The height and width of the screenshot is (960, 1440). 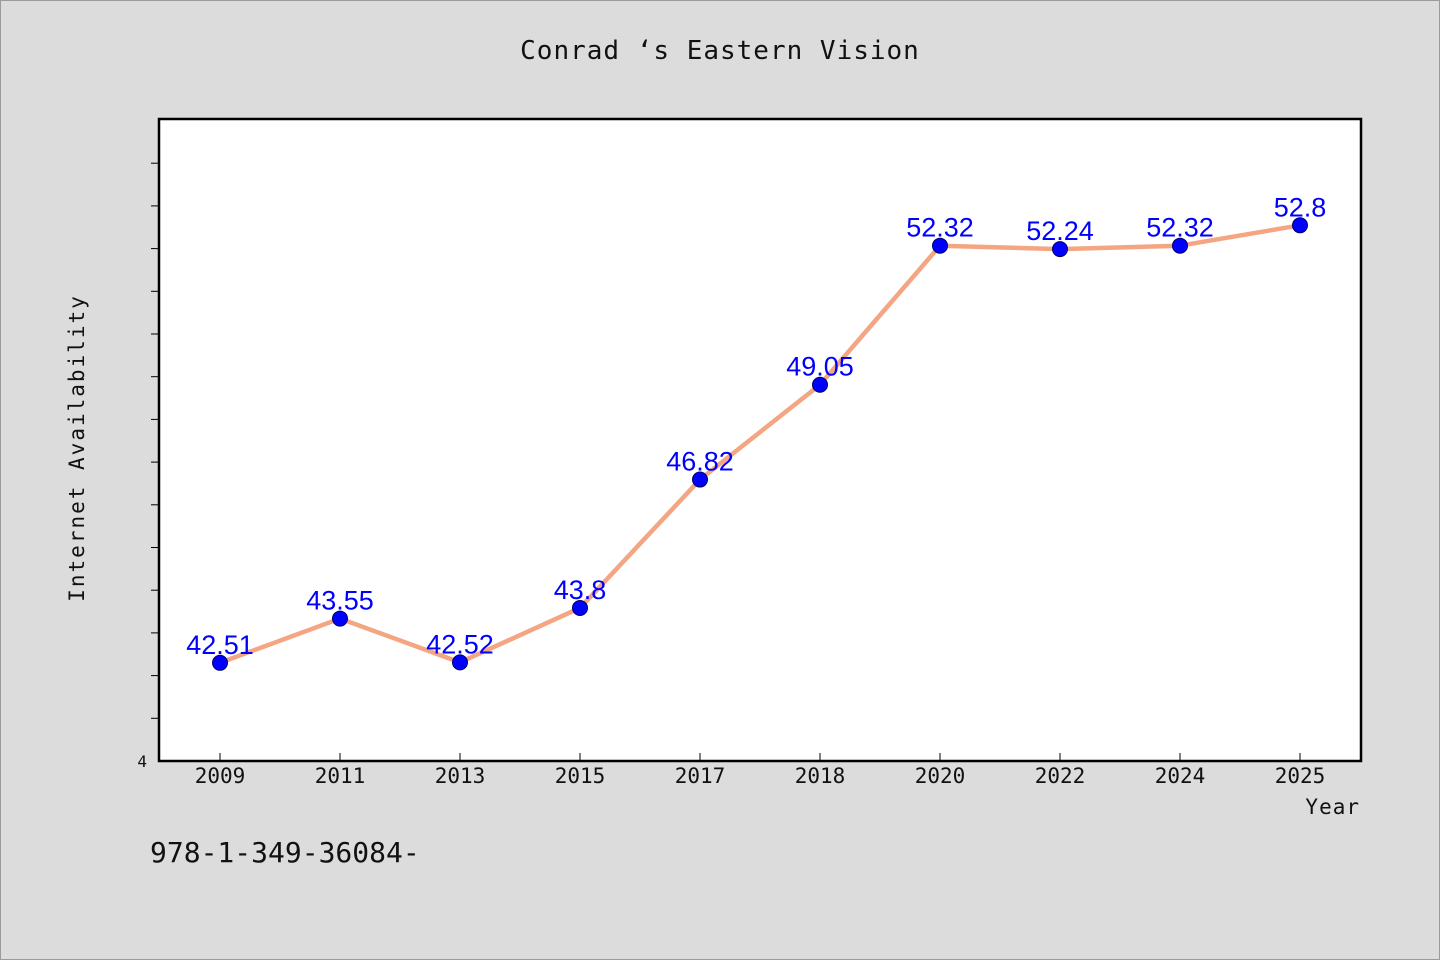 I want to click on x-tick-label: 2013, so click(x=460, y=776).